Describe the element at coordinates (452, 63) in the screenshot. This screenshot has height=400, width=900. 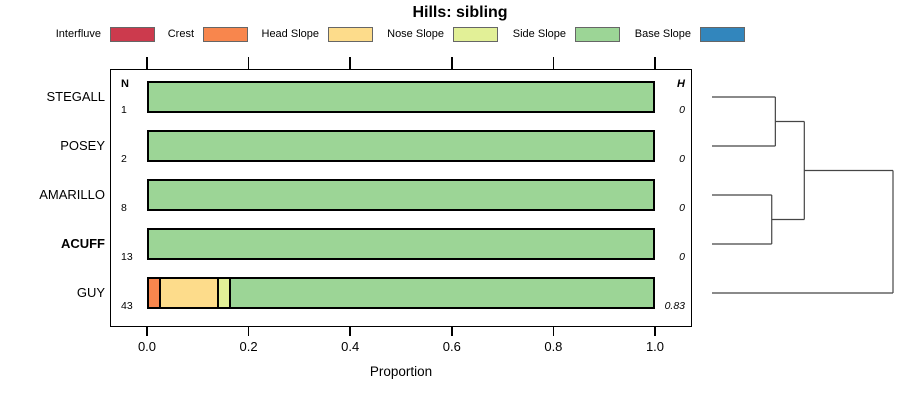
I see `top-tick-0.6` at that location.